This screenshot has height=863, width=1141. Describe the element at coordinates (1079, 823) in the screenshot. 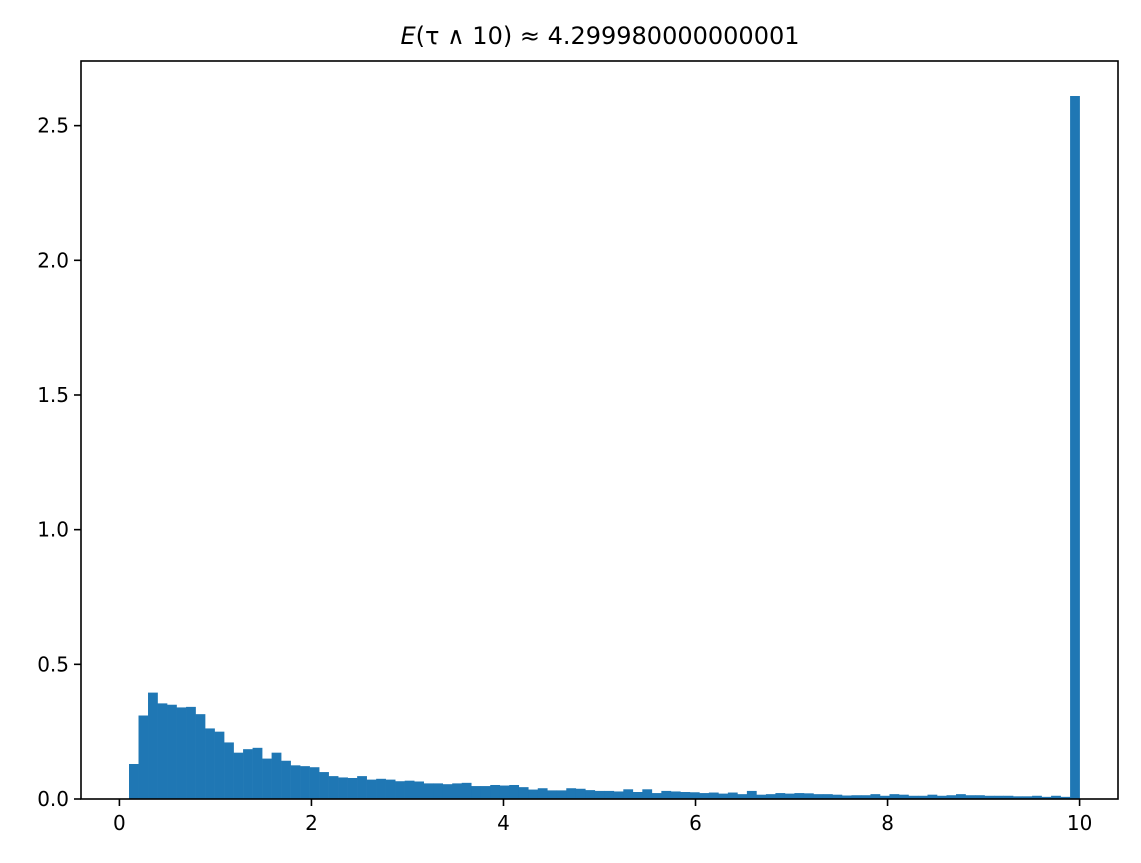

I see `x-tick-label: 10` at that location.